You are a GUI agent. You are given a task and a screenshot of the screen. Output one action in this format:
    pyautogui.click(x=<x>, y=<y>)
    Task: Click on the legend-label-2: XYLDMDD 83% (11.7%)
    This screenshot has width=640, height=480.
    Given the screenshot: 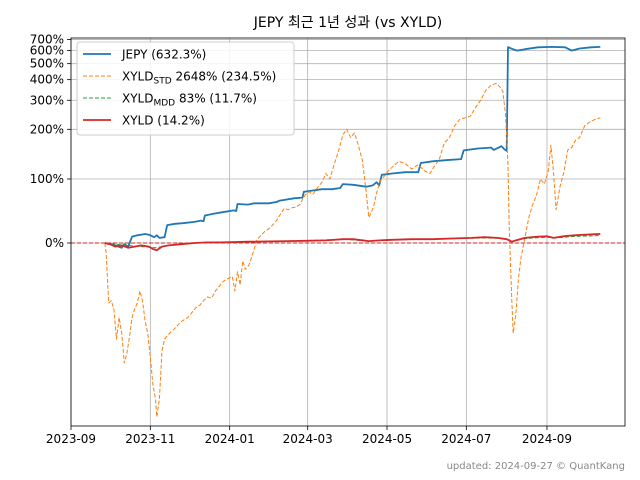 What is the action you would take?
    pyautogui.click(x=189, y=100)
    